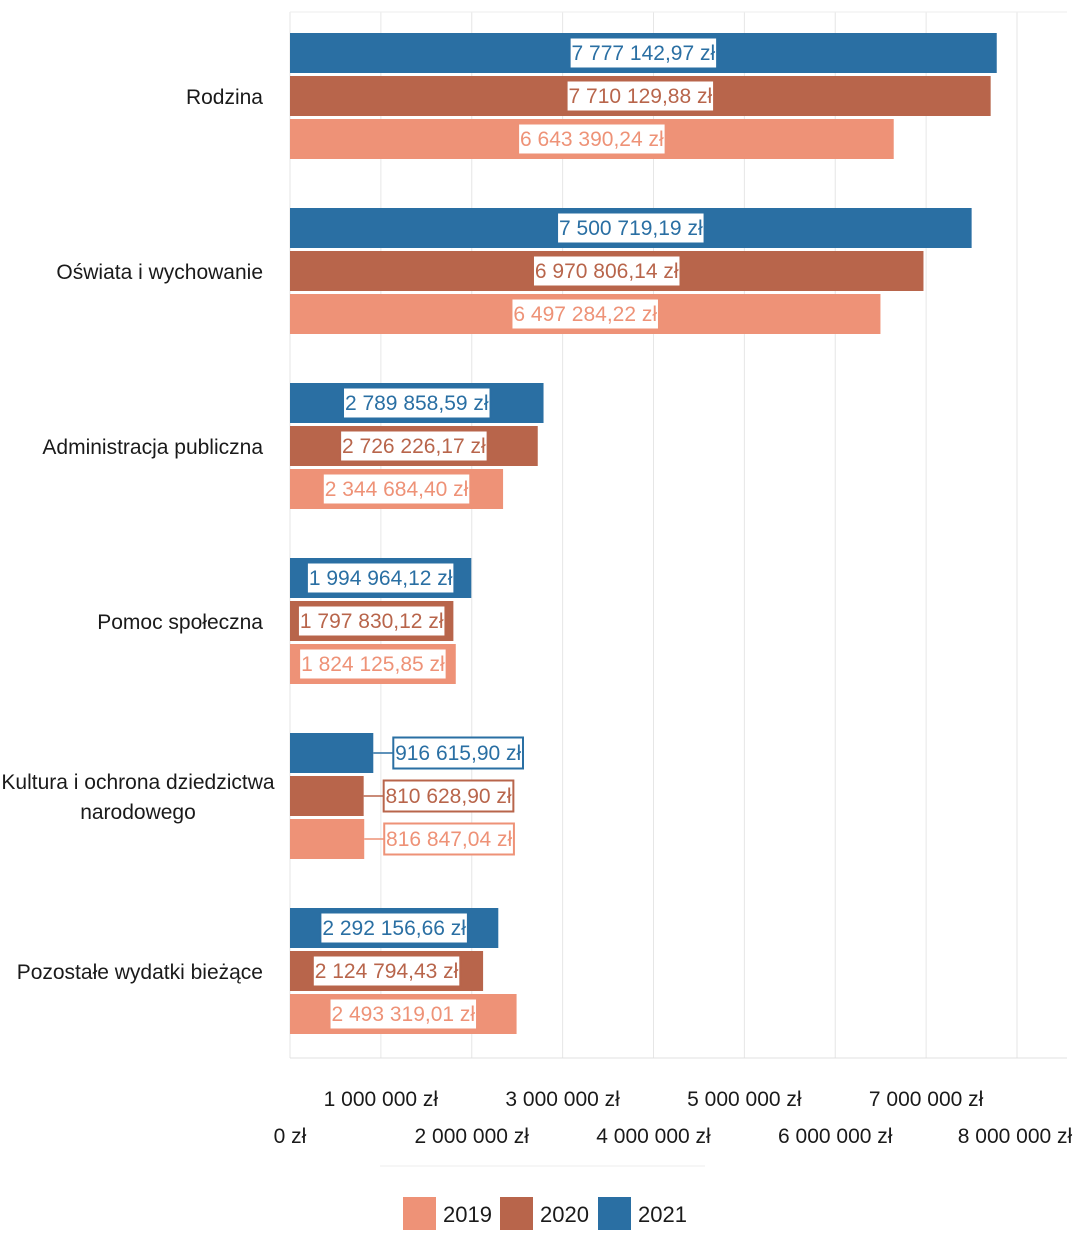 Image resolution: width=1086 pixels, height=1253 pixels. Describe the element at coordinates (152, 447) in the screenshot. I see `category-label: Administracja publiczna` at that location.